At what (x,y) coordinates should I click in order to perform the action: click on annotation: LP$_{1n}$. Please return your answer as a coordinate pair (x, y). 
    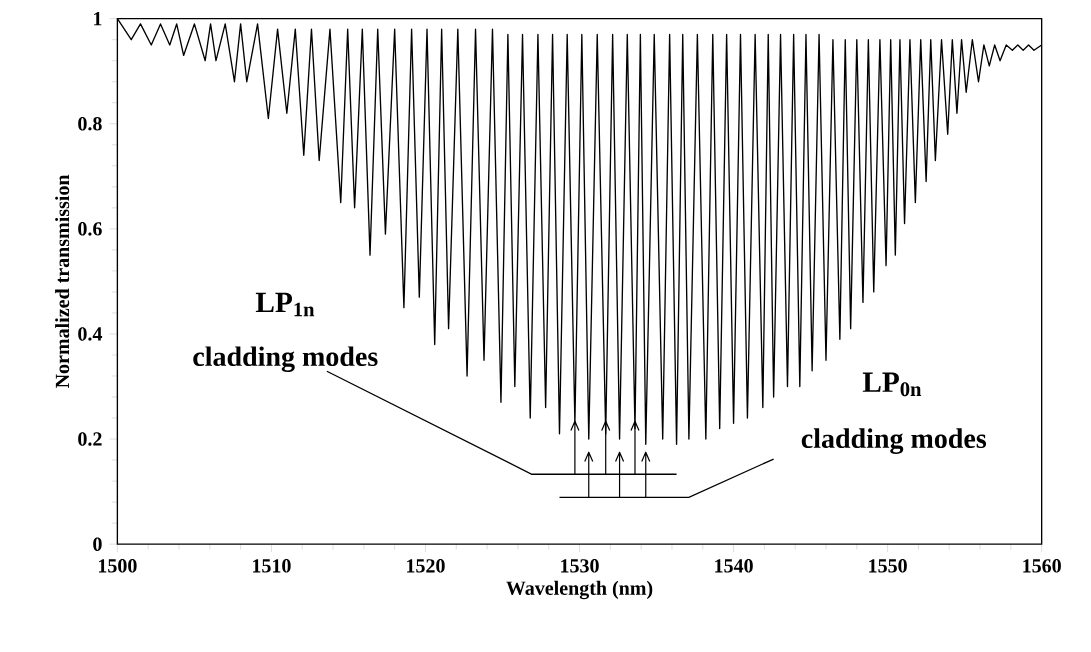
    Looking at the image, I should click on (285, 304).